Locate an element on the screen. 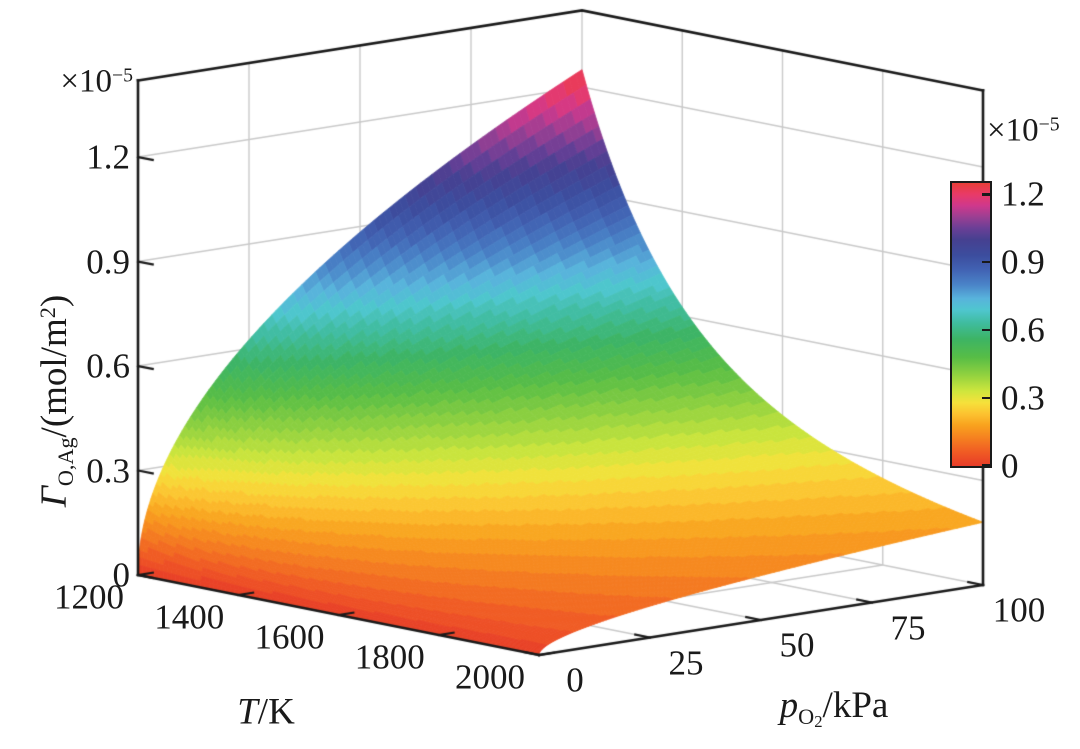  x-title-units: /K is located at coordinates (276, 712).